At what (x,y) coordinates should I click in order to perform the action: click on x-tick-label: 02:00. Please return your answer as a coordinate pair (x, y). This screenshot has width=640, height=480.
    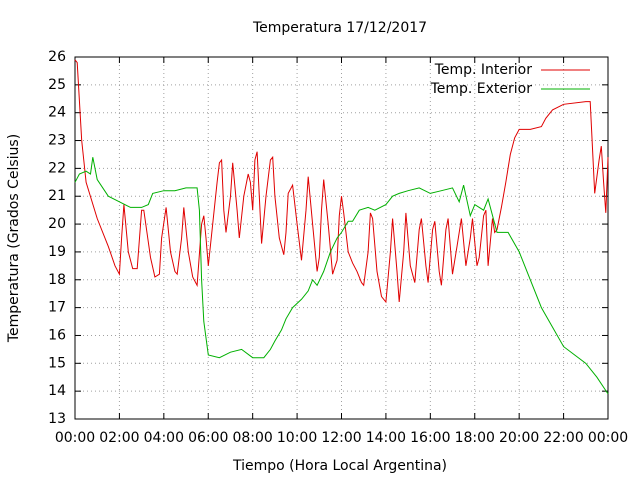
    Looking at the image, I should click on (119, 438).